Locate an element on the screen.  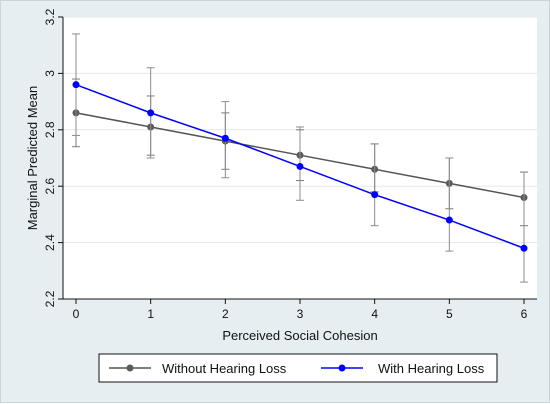
x-tick-label: 4 is located at coordinates (374, 314).